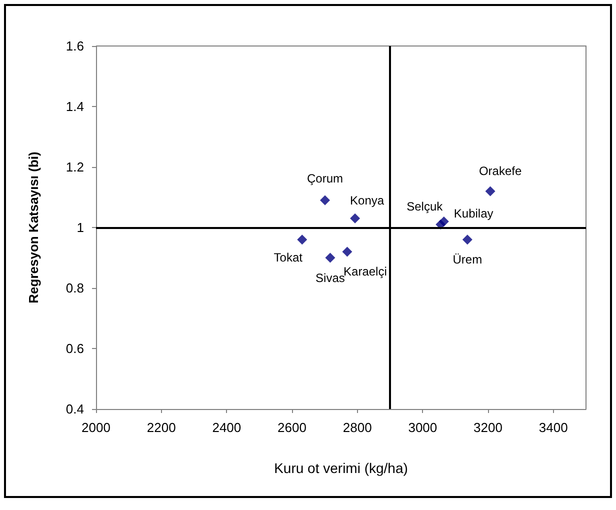 The height and width of the screenshot is (510, 616). Describe the element at coordinates (161, 427) in the screenshot. I see `x-tick-label: 2200` at that location.